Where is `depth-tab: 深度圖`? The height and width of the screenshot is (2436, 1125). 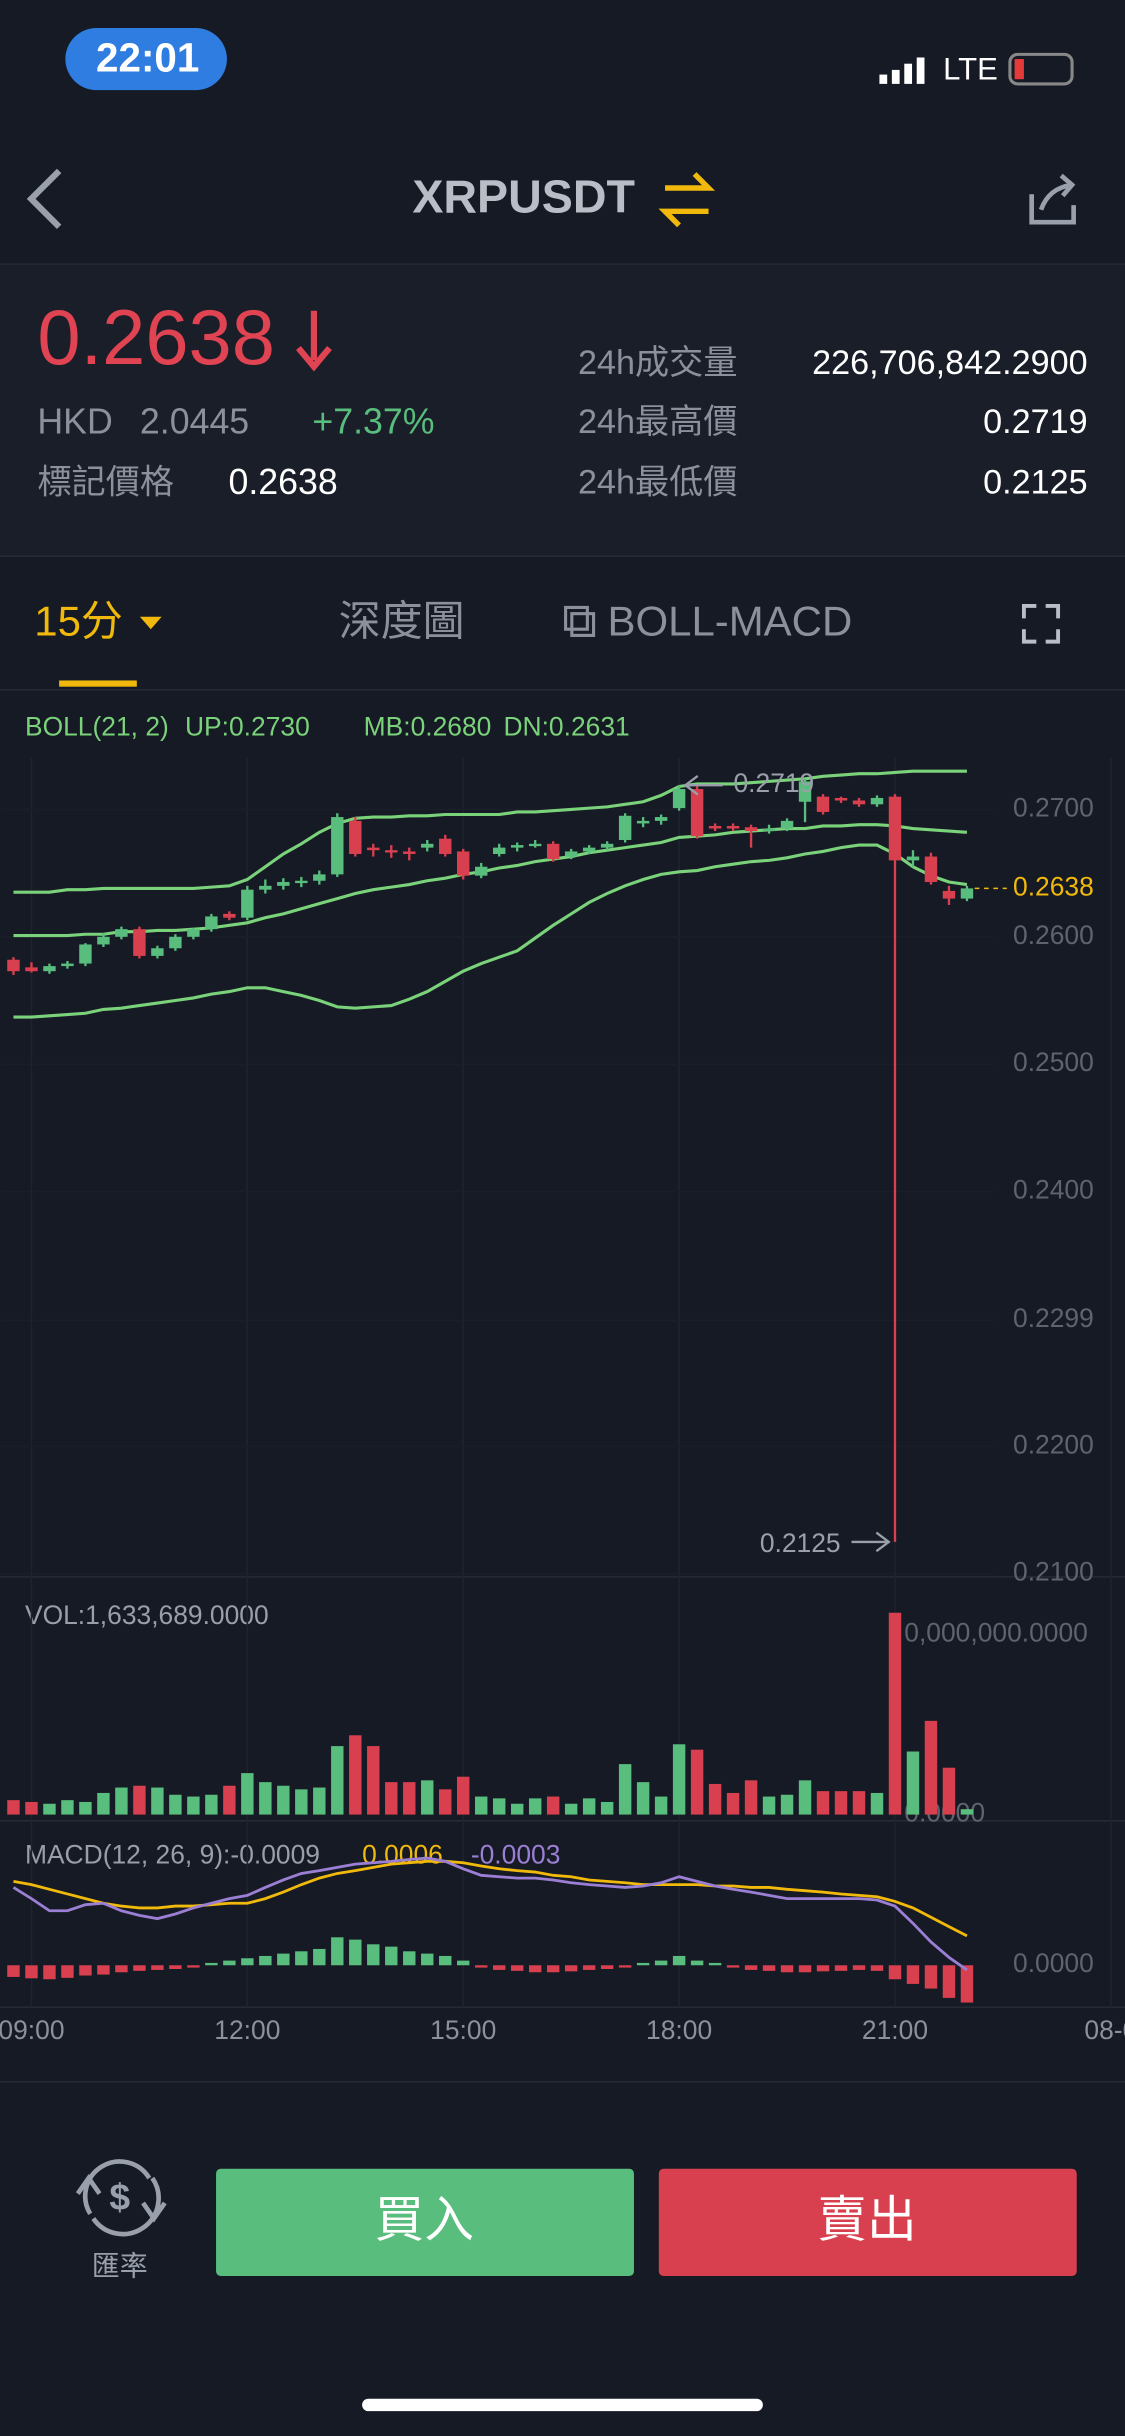
depth-tab: 深度圖 is located at coordinates (402, 621).